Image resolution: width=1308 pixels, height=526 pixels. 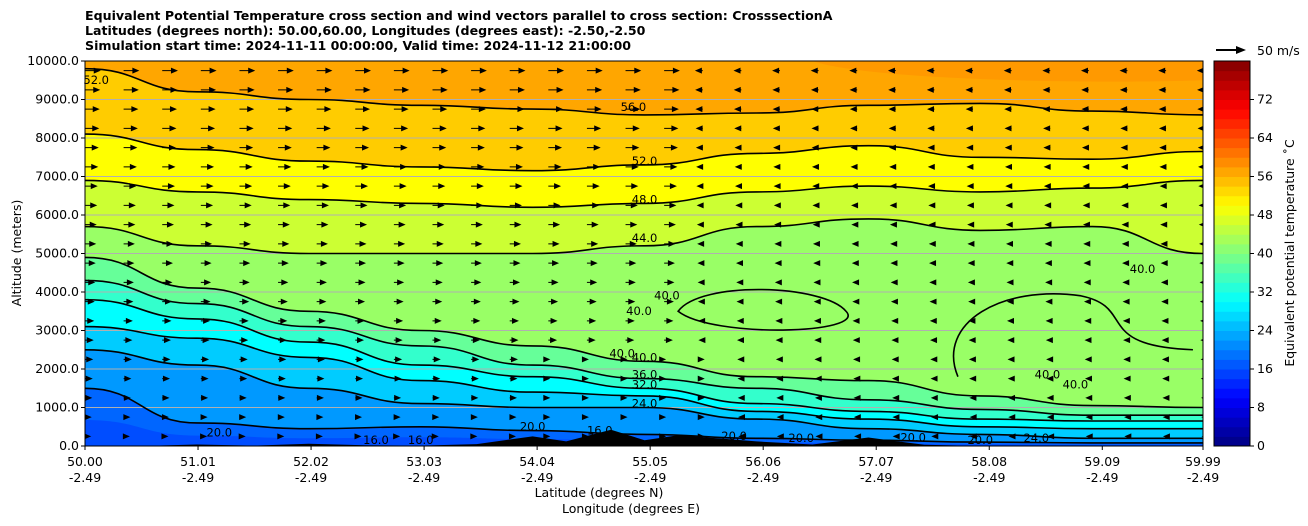 What do you see at coordinates (645, 384) in the screenshot?
I see `contour-label-9: 32.0` at bounding box center [645, 384].